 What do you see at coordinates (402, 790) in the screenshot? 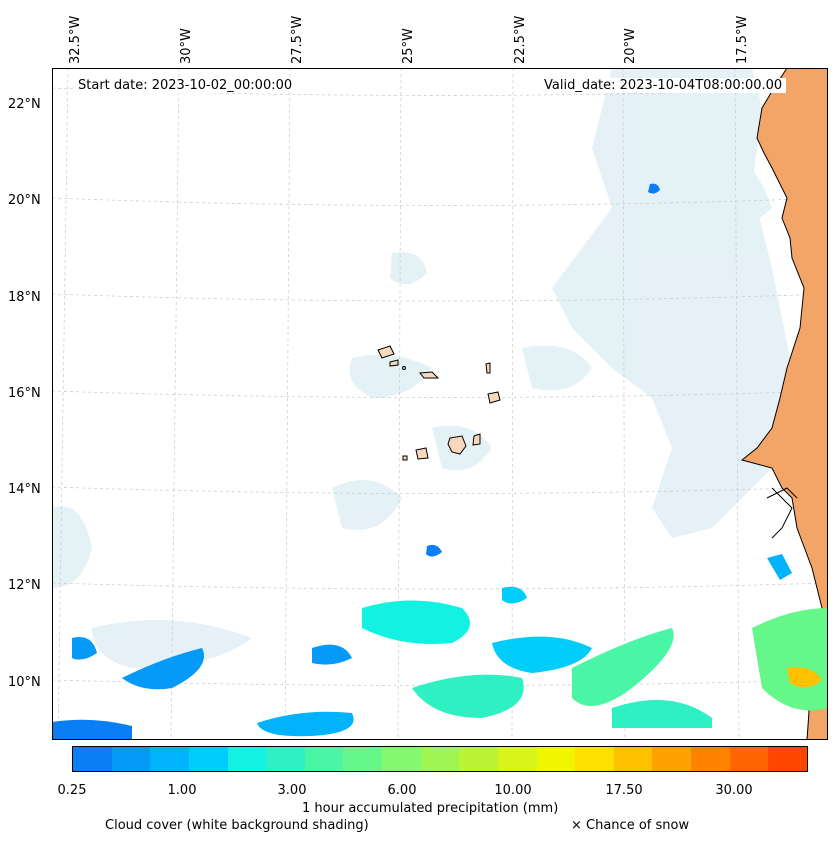
I see `colorbar-tick-6-00: 6.00` at bounding box center [402, 790].